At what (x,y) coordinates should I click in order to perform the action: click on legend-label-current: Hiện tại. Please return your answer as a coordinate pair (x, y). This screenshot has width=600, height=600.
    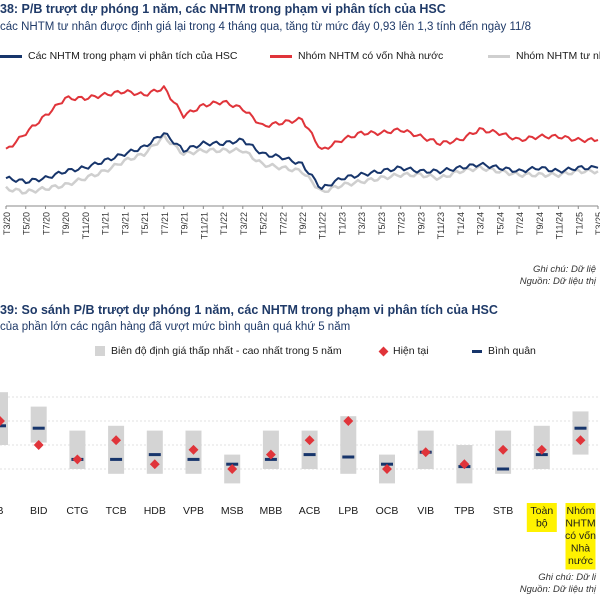
    Looking at the image, I should click on (411, 351).